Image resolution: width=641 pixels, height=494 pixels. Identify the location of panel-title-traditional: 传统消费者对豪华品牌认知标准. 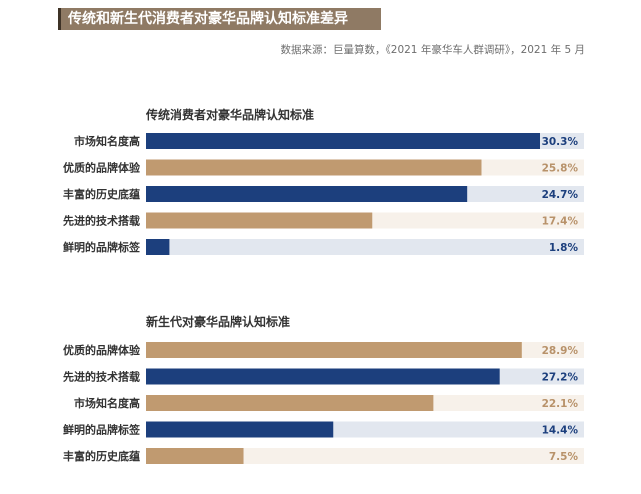
(230, 115).